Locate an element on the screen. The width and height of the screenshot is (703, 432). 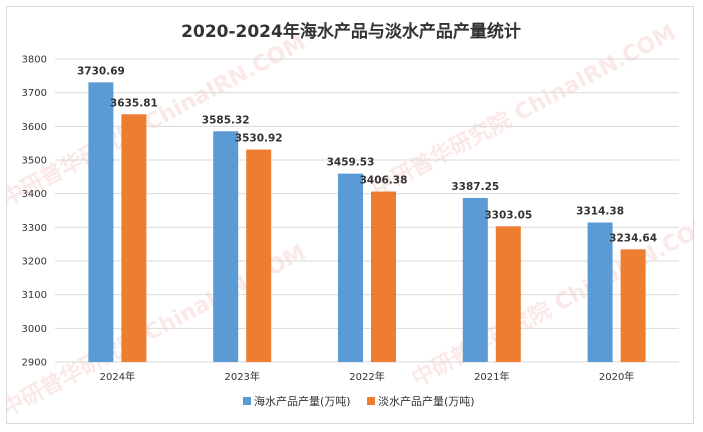
legend-swatch-seawater is located at coordinates (247, 401).